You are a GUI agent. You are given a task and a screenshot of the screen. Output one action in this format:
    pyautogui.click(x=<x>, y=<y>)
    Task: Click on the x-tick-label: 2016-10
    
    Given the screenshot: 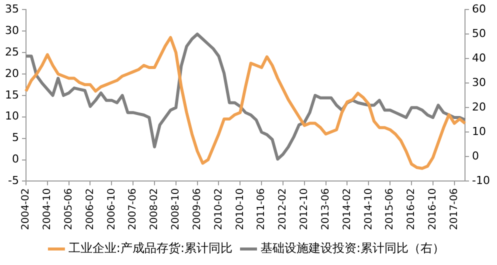 What is the action you would take?
    pyautogui.click(x=433, y=209)
    